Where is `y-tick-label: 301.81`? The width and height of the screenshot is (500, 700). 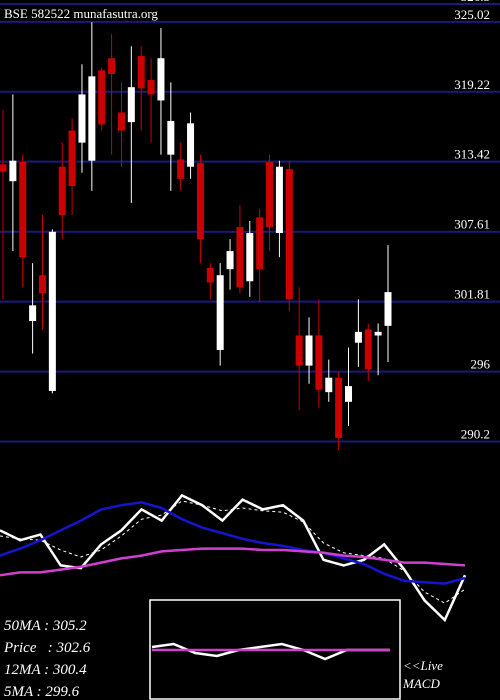
y-tick-label: 301.81 is located at coordinates (472, 294).